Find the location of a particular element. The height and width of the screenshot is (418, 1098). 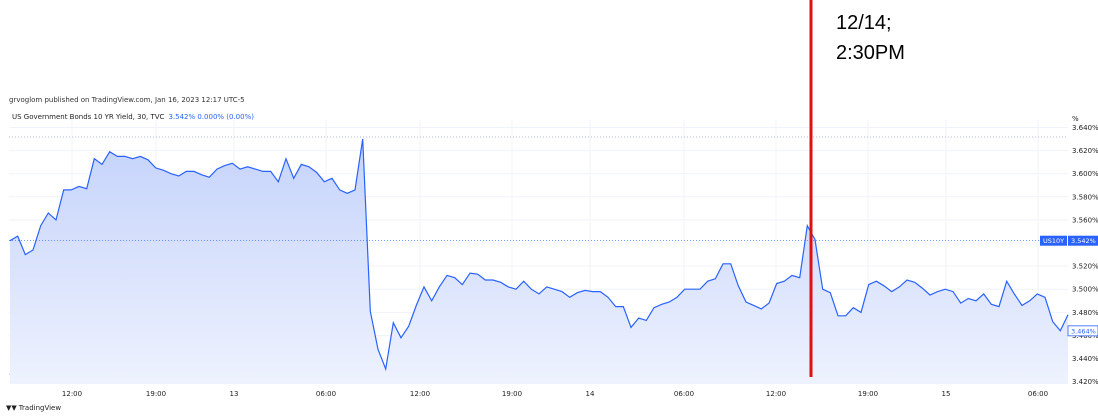

symbol-label: US10Y is located at coordinates (1053, 241).